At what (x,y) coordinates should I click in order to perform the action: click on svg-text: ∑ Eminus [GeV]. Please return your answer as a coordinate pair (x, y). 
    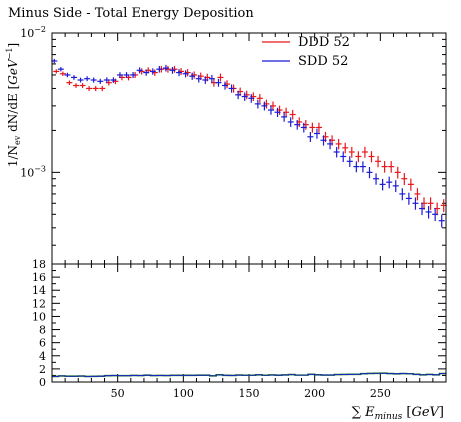
    Looking at the image, I should click on (398, 413).